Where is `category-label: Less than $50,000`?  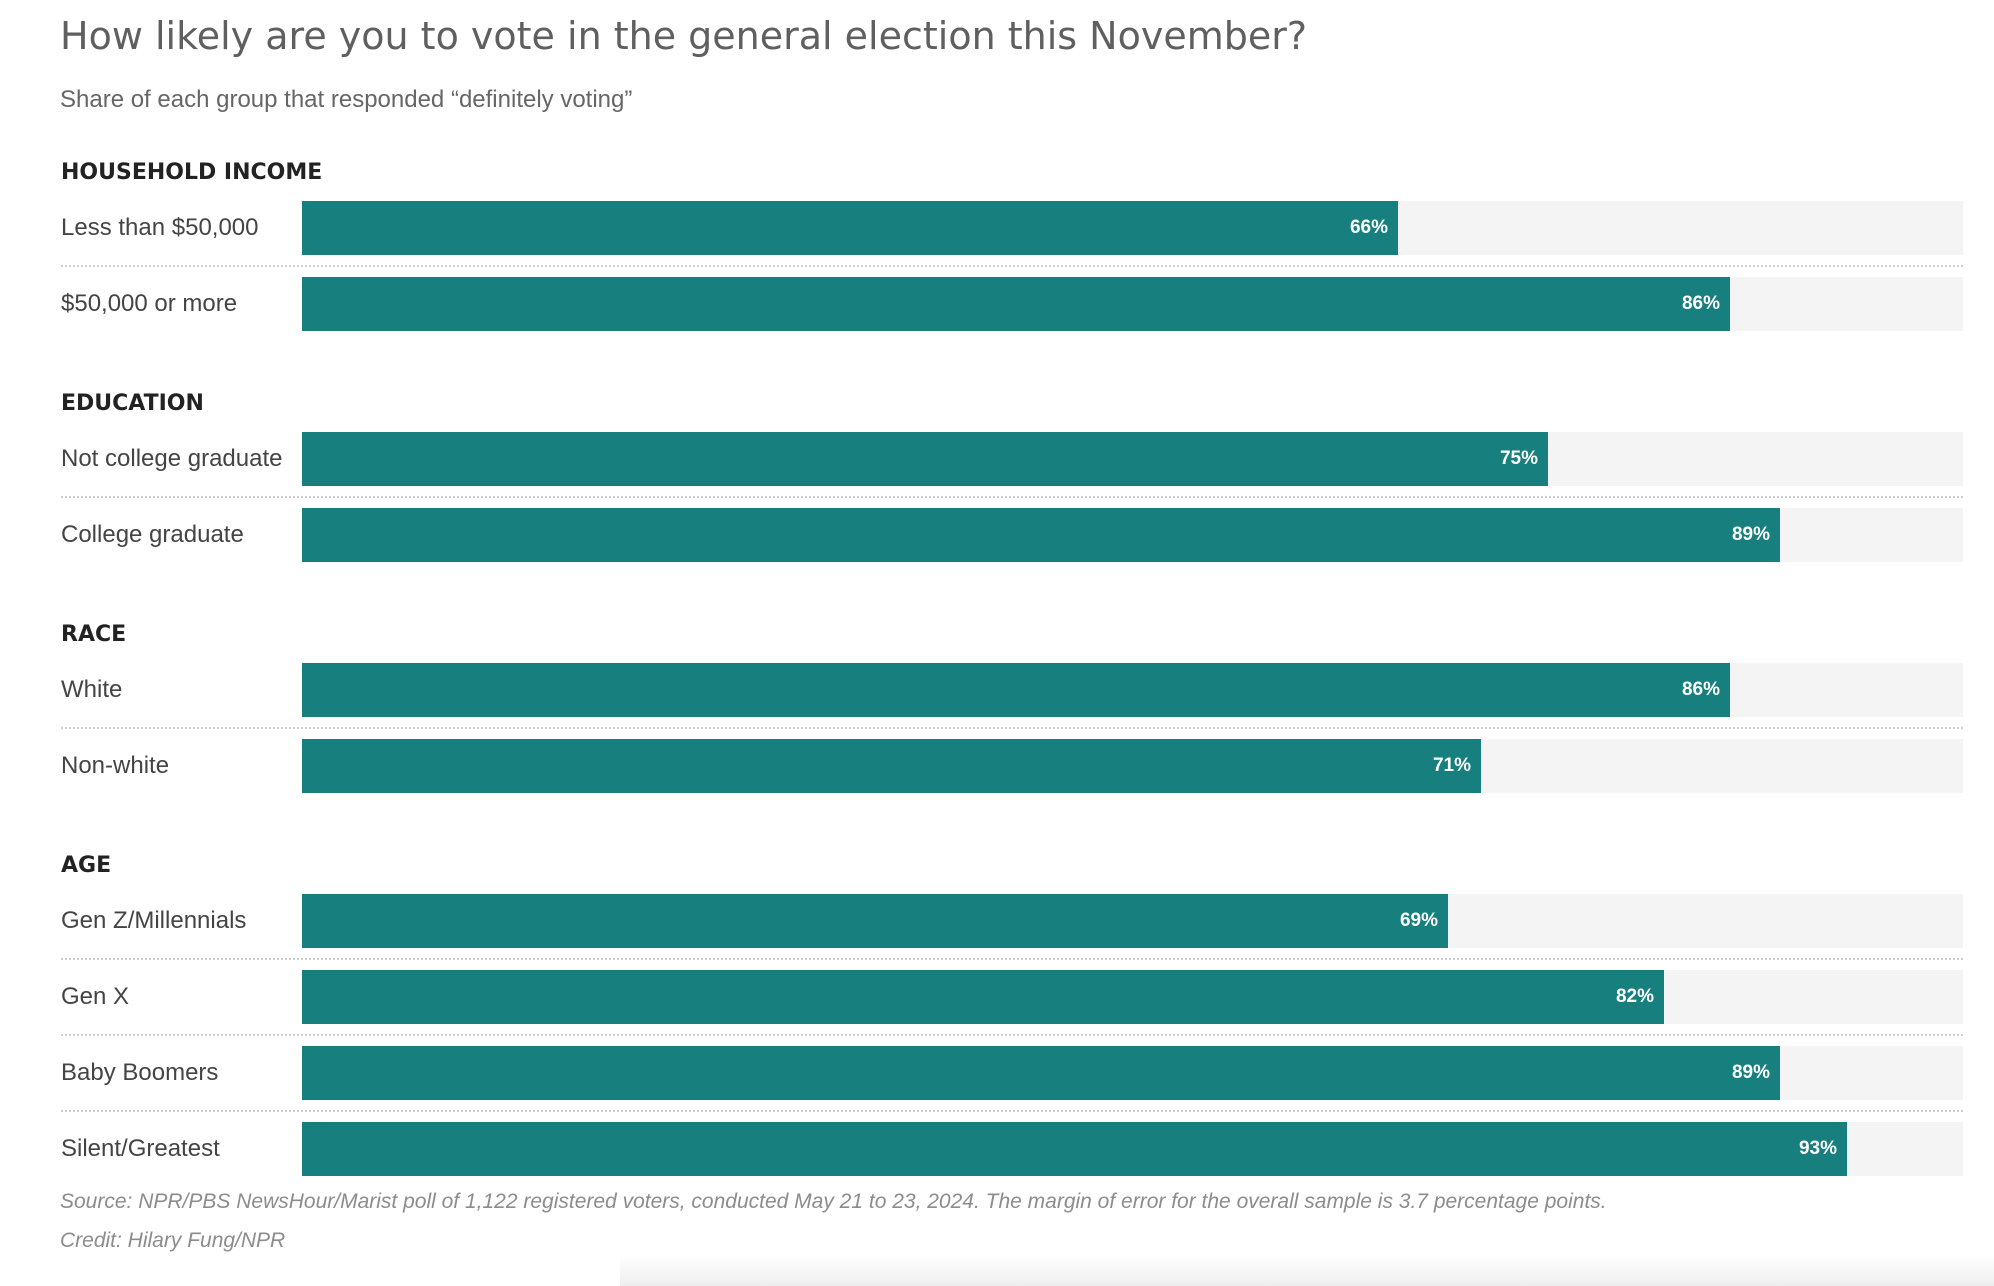 category-label: Less than $50,000 is located at coordinates (160, 227).